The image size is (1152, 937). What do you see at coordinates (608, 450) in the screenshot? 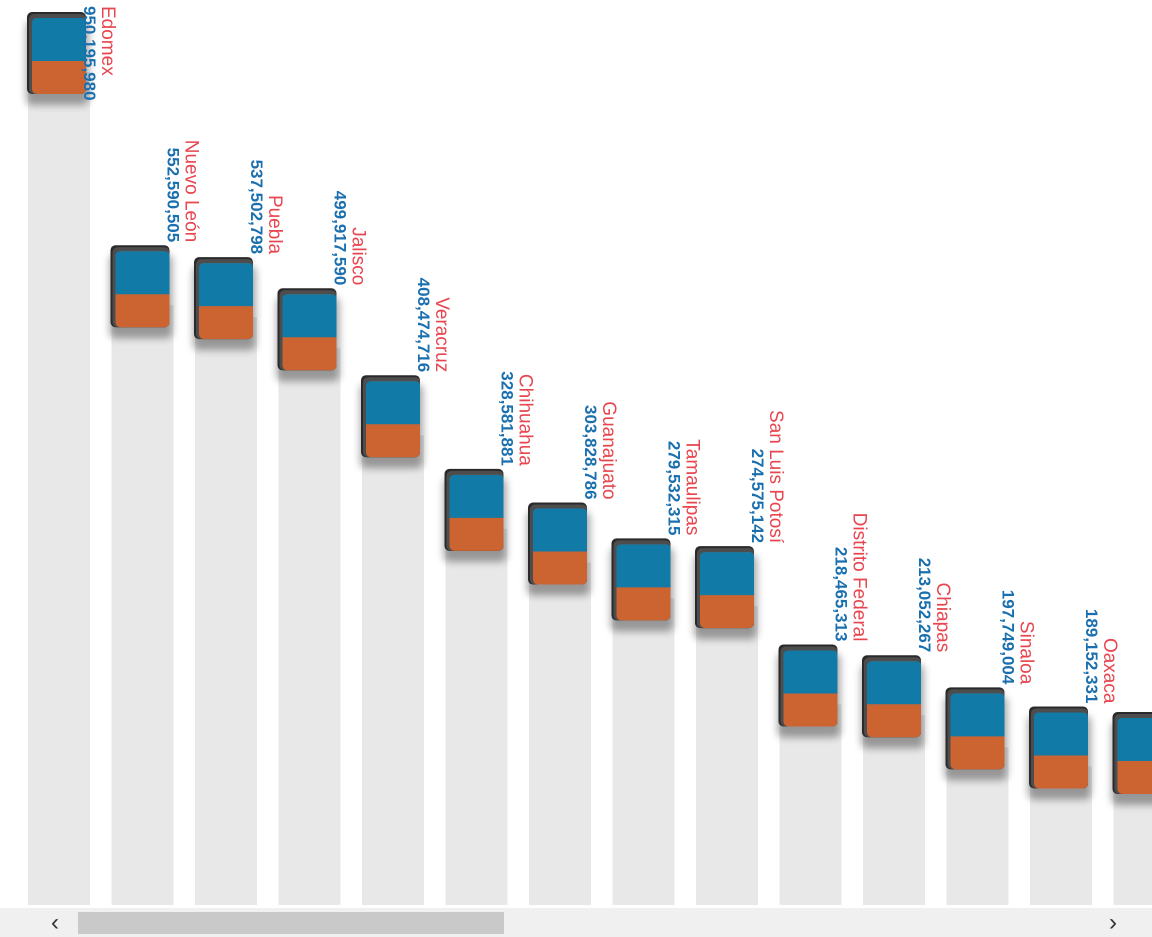
I see `state-label: Guanajuato` at bounding box center [608, 450].